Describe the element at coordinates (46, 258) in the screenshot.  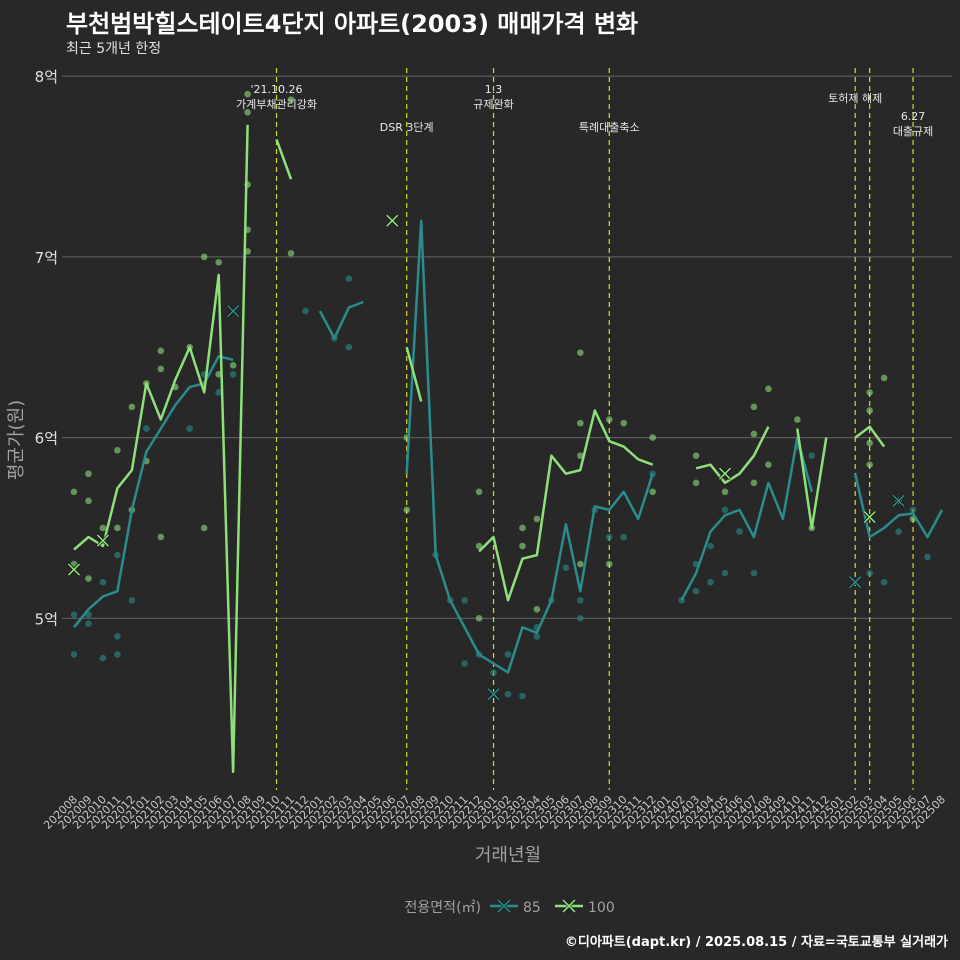
I see `y-tick-label: 7억` at that location.